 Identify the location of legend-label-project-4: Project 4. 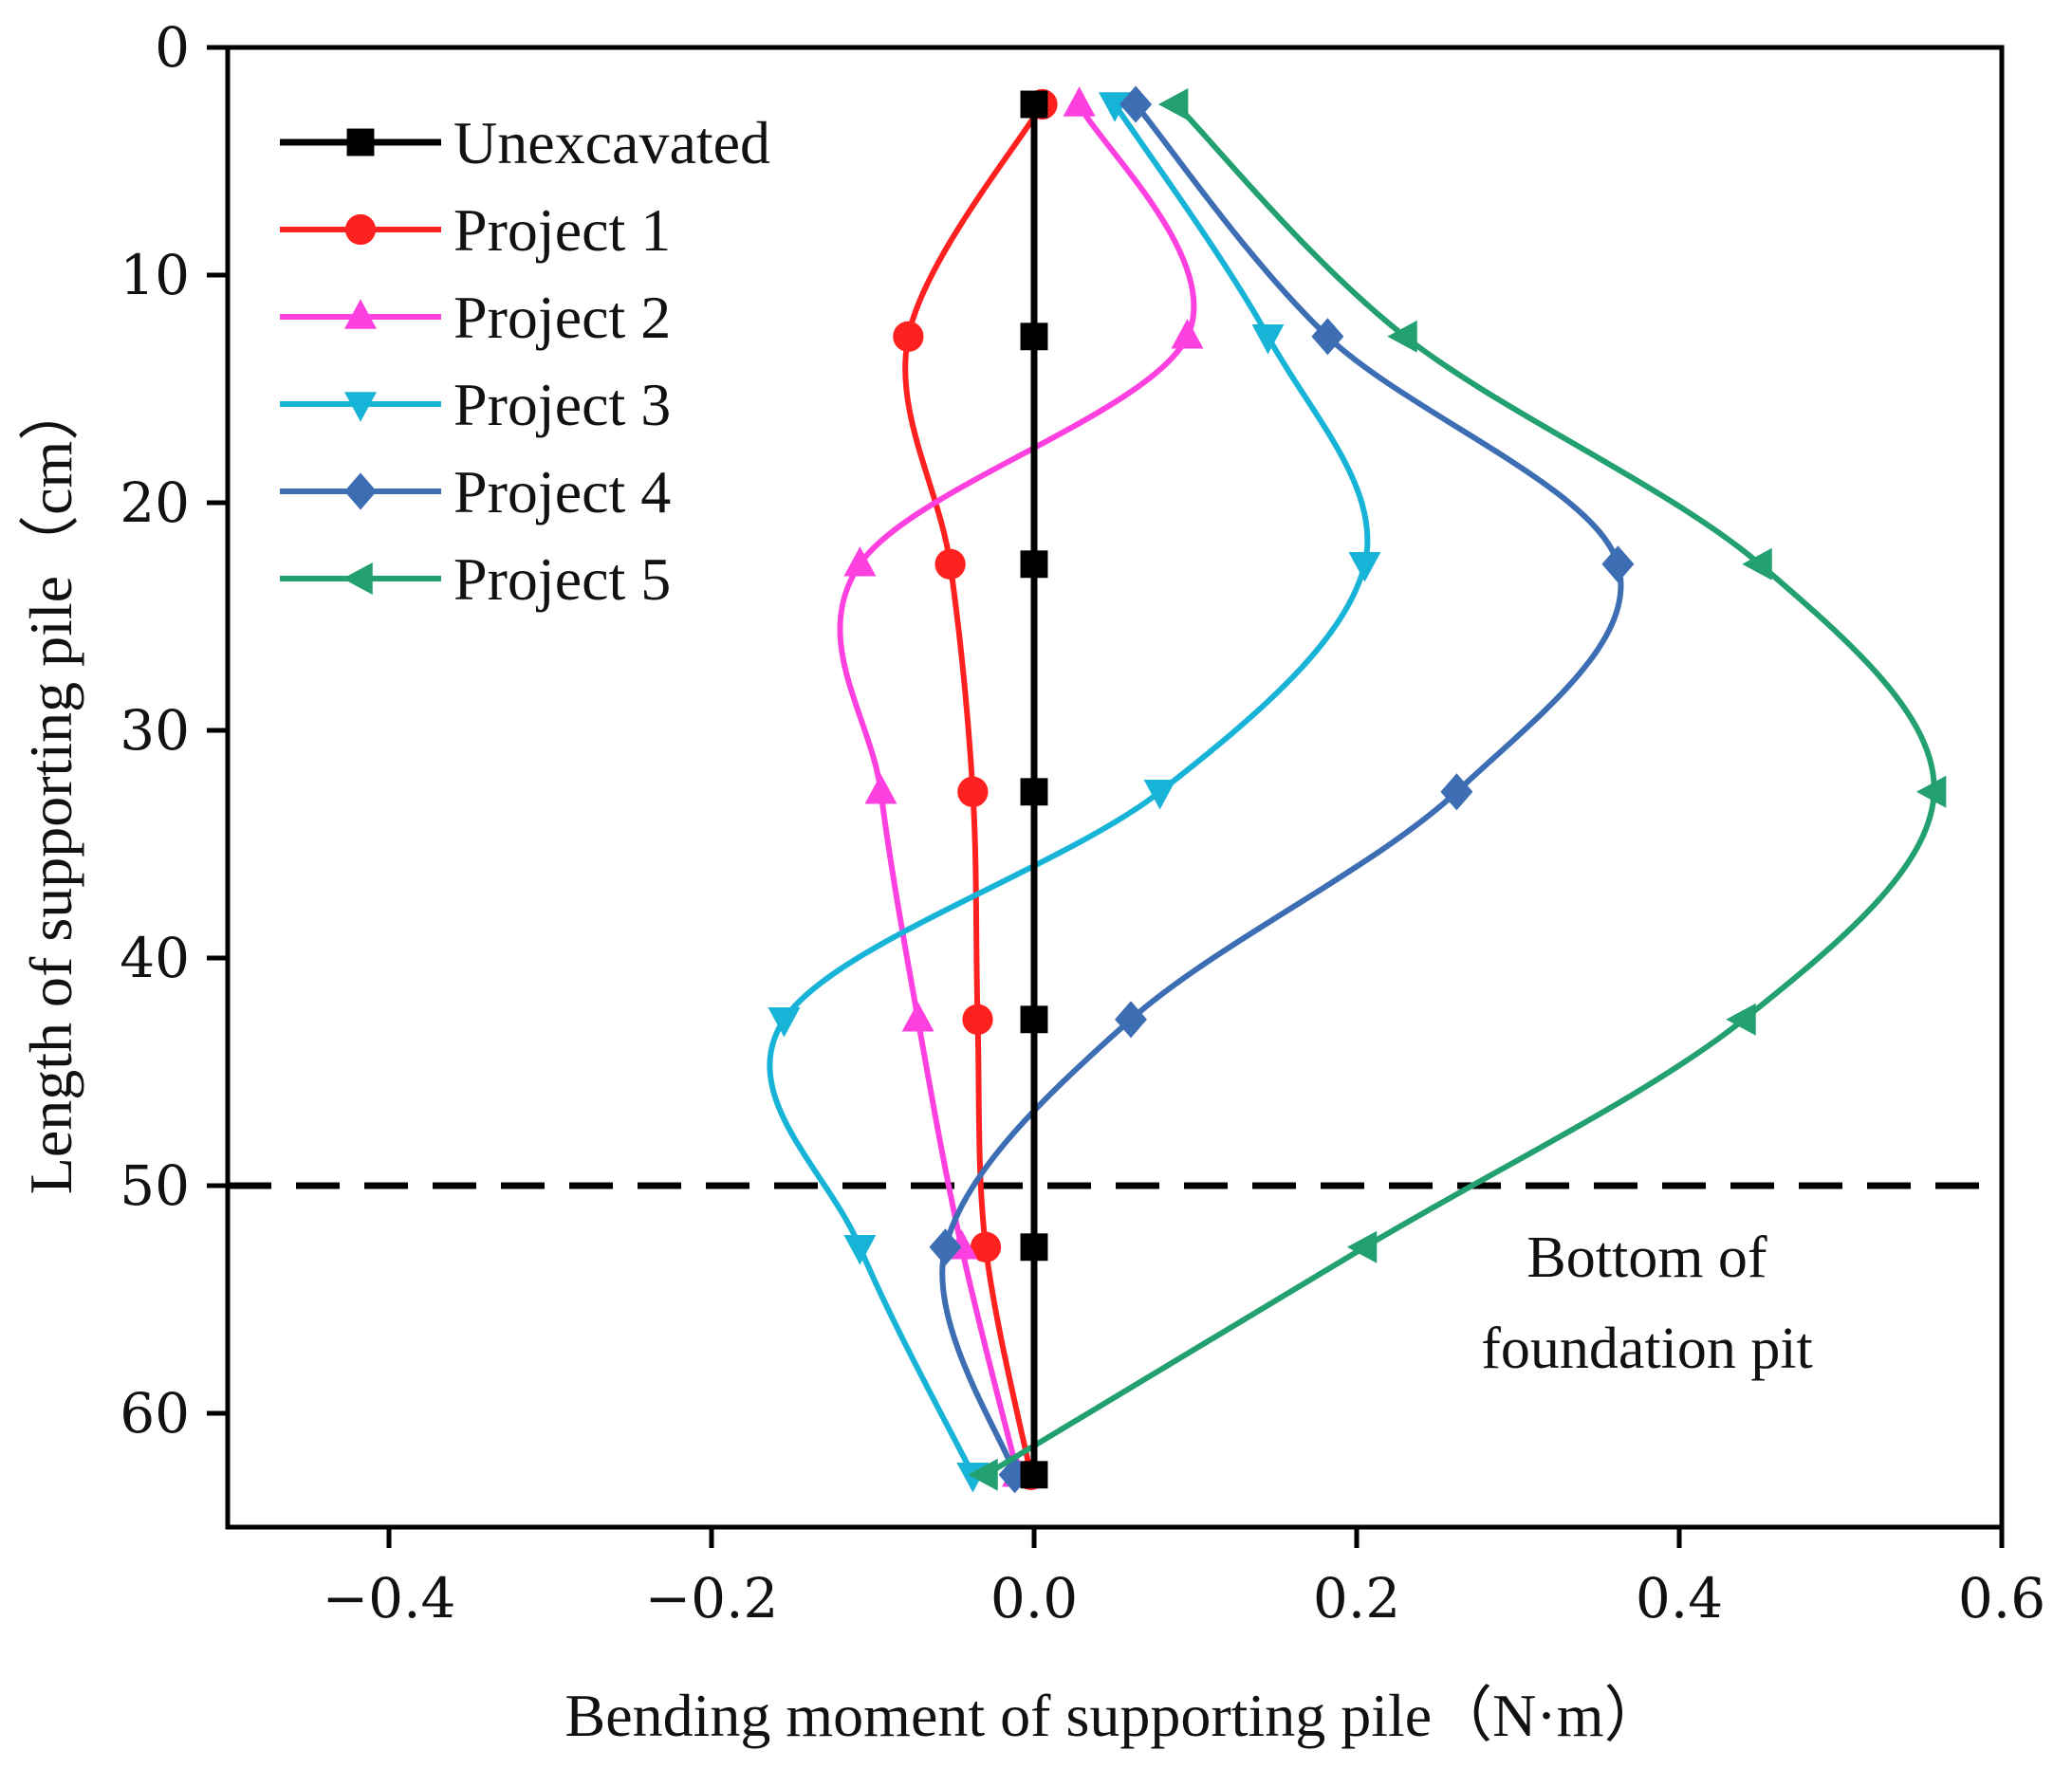
(562, 491).